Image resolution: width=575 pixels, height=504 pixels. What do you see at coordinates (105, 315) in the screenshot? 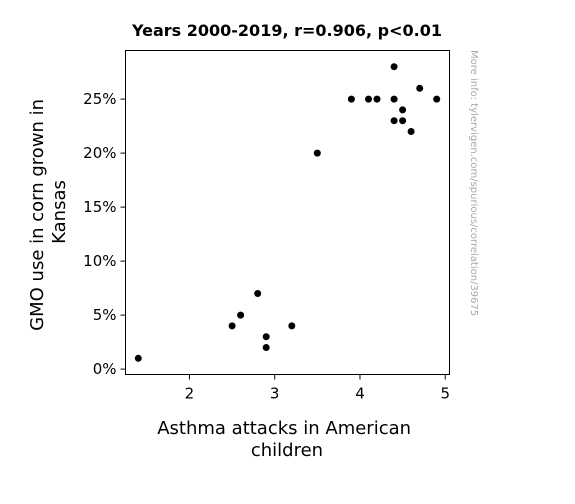
I see `y-tick-label: 5%` at bounding box center [105, 315].